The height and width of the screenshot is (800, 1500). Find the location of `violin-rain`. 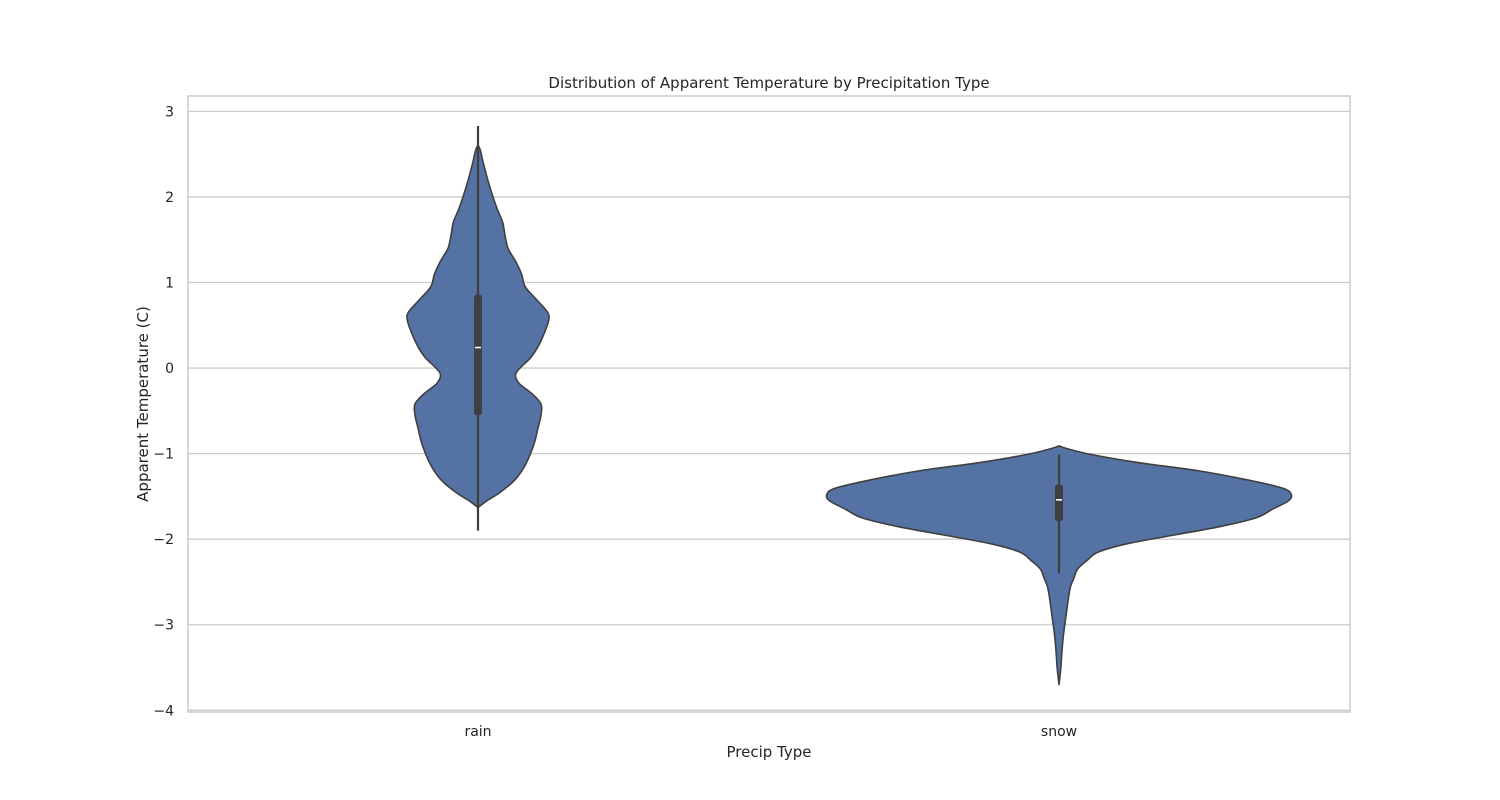

violin-rain is located at coordinates (478, 328).